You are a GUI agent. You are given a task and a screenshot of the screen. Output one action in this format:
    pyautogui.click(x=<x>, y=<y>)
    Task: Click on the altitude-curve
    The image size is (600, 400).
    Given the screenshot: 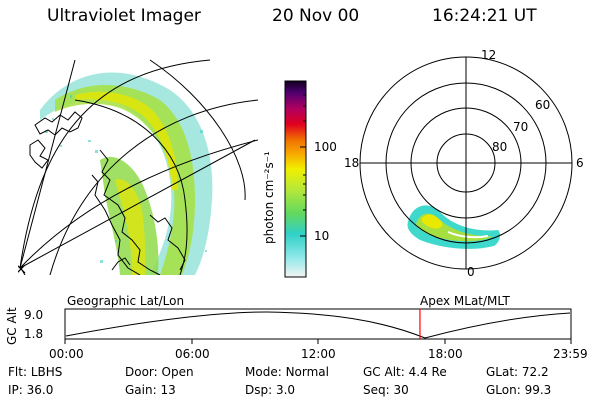 What is the action you would take?
    pyautogui.click(x=318, y=325)
    